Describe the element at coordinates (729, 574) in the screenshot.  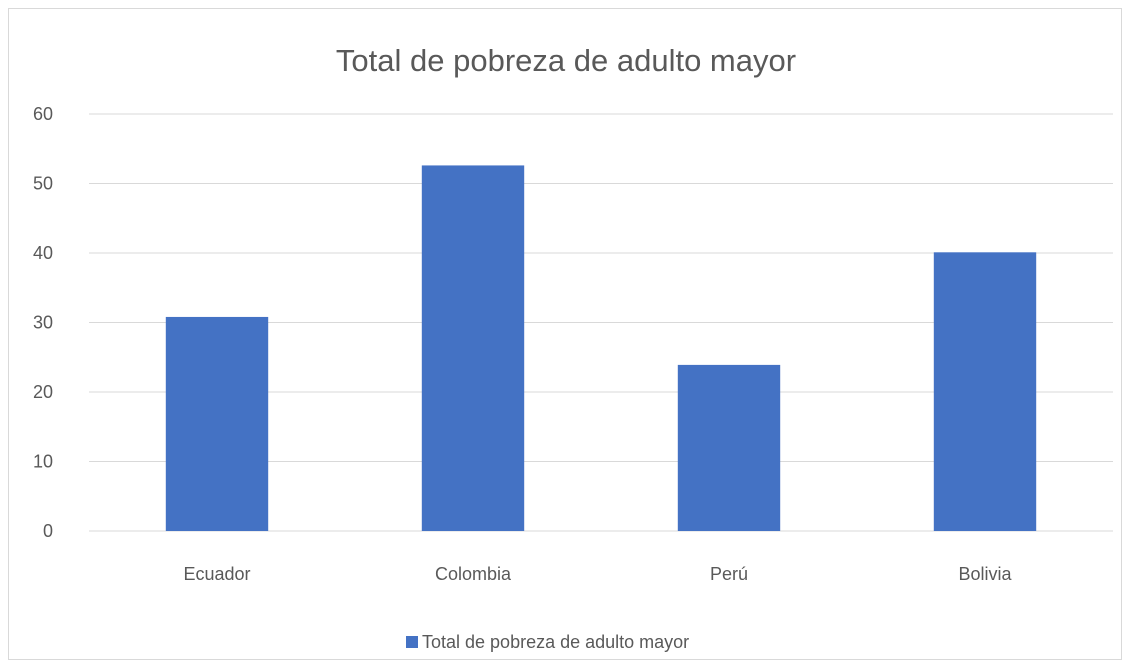
I see `x-category-label: Perú` at that location.